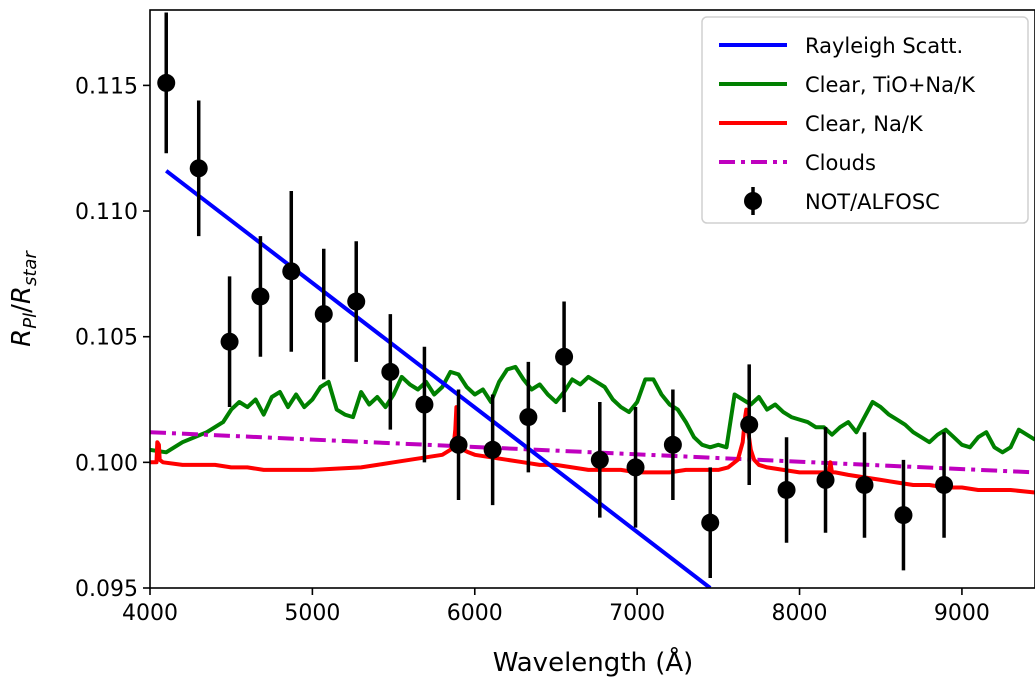  Describe the element at coordinates (890, 85) in the screenshot. I see `legend-label: Clear, TiO+Na/K` at that location.